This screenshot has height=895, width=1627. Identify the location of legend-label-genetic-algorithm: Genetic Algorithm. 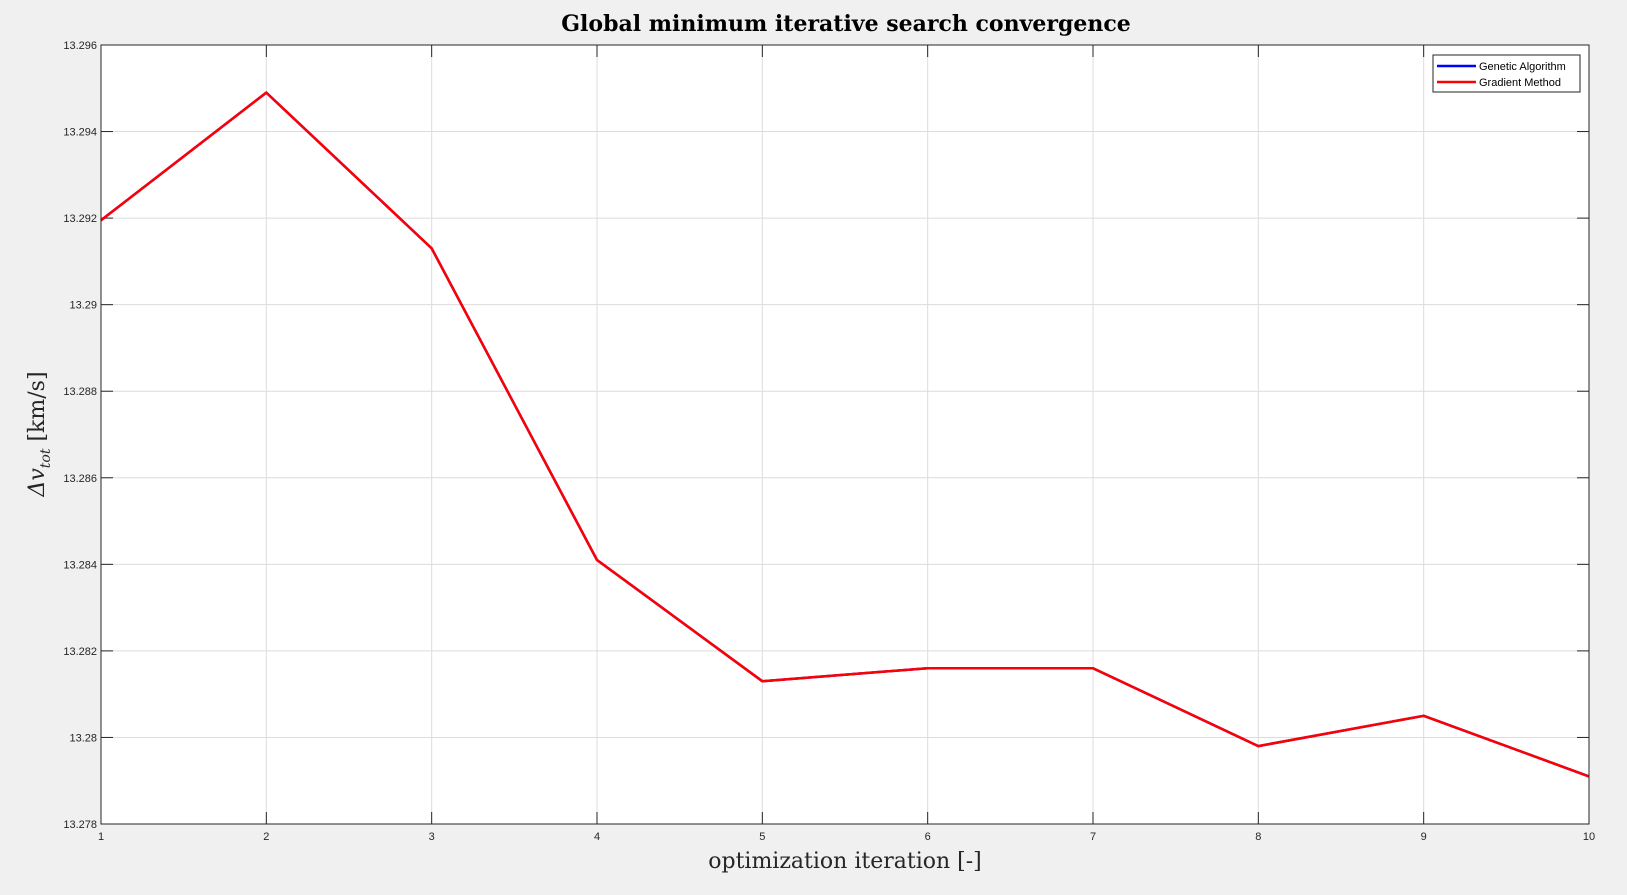
(1522, 67).